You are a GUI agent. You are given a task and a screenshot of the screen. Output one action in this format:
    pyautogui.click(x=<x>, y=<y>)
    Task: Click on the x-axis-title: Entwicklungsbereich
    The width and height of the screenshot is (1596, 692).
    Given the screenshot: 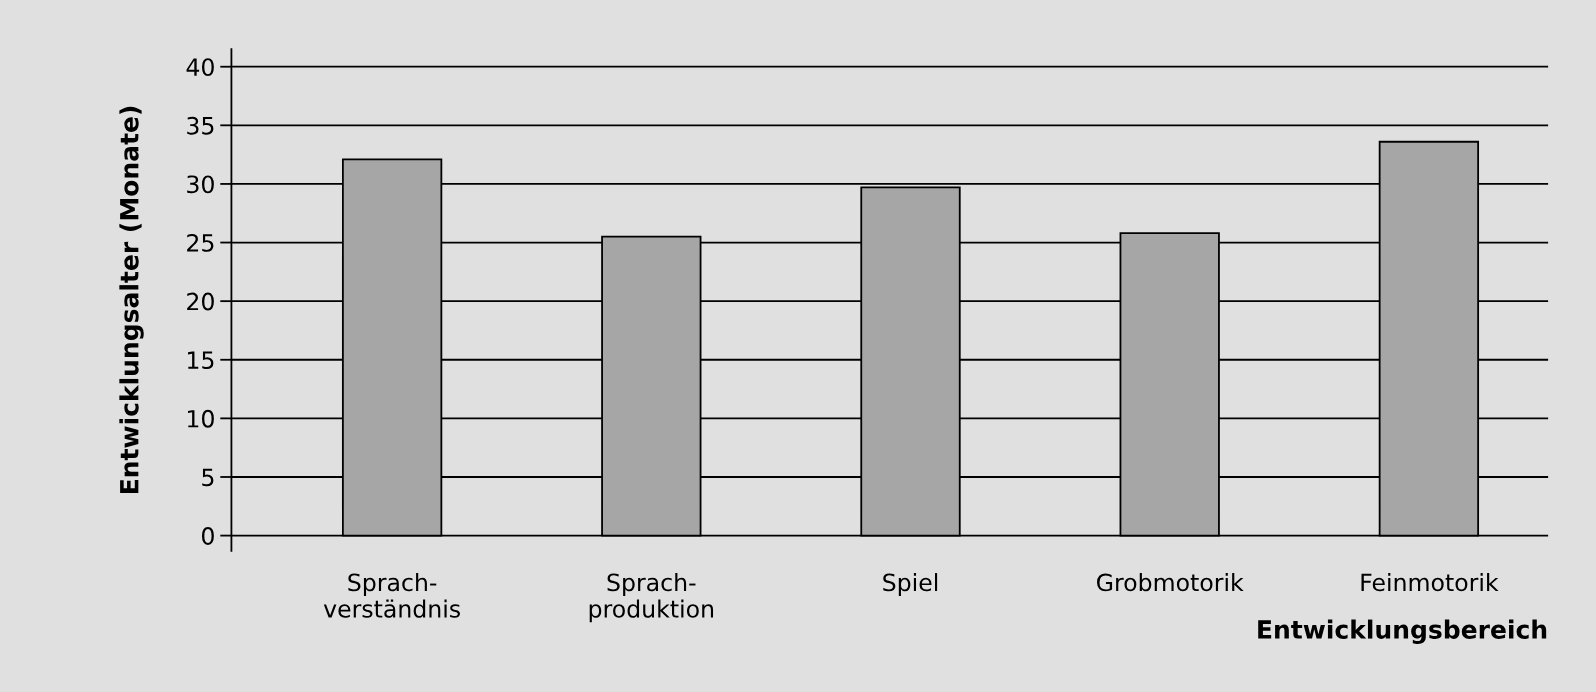 What is the action you would take?
    pyautogui.click(x=1402, y=631)
    